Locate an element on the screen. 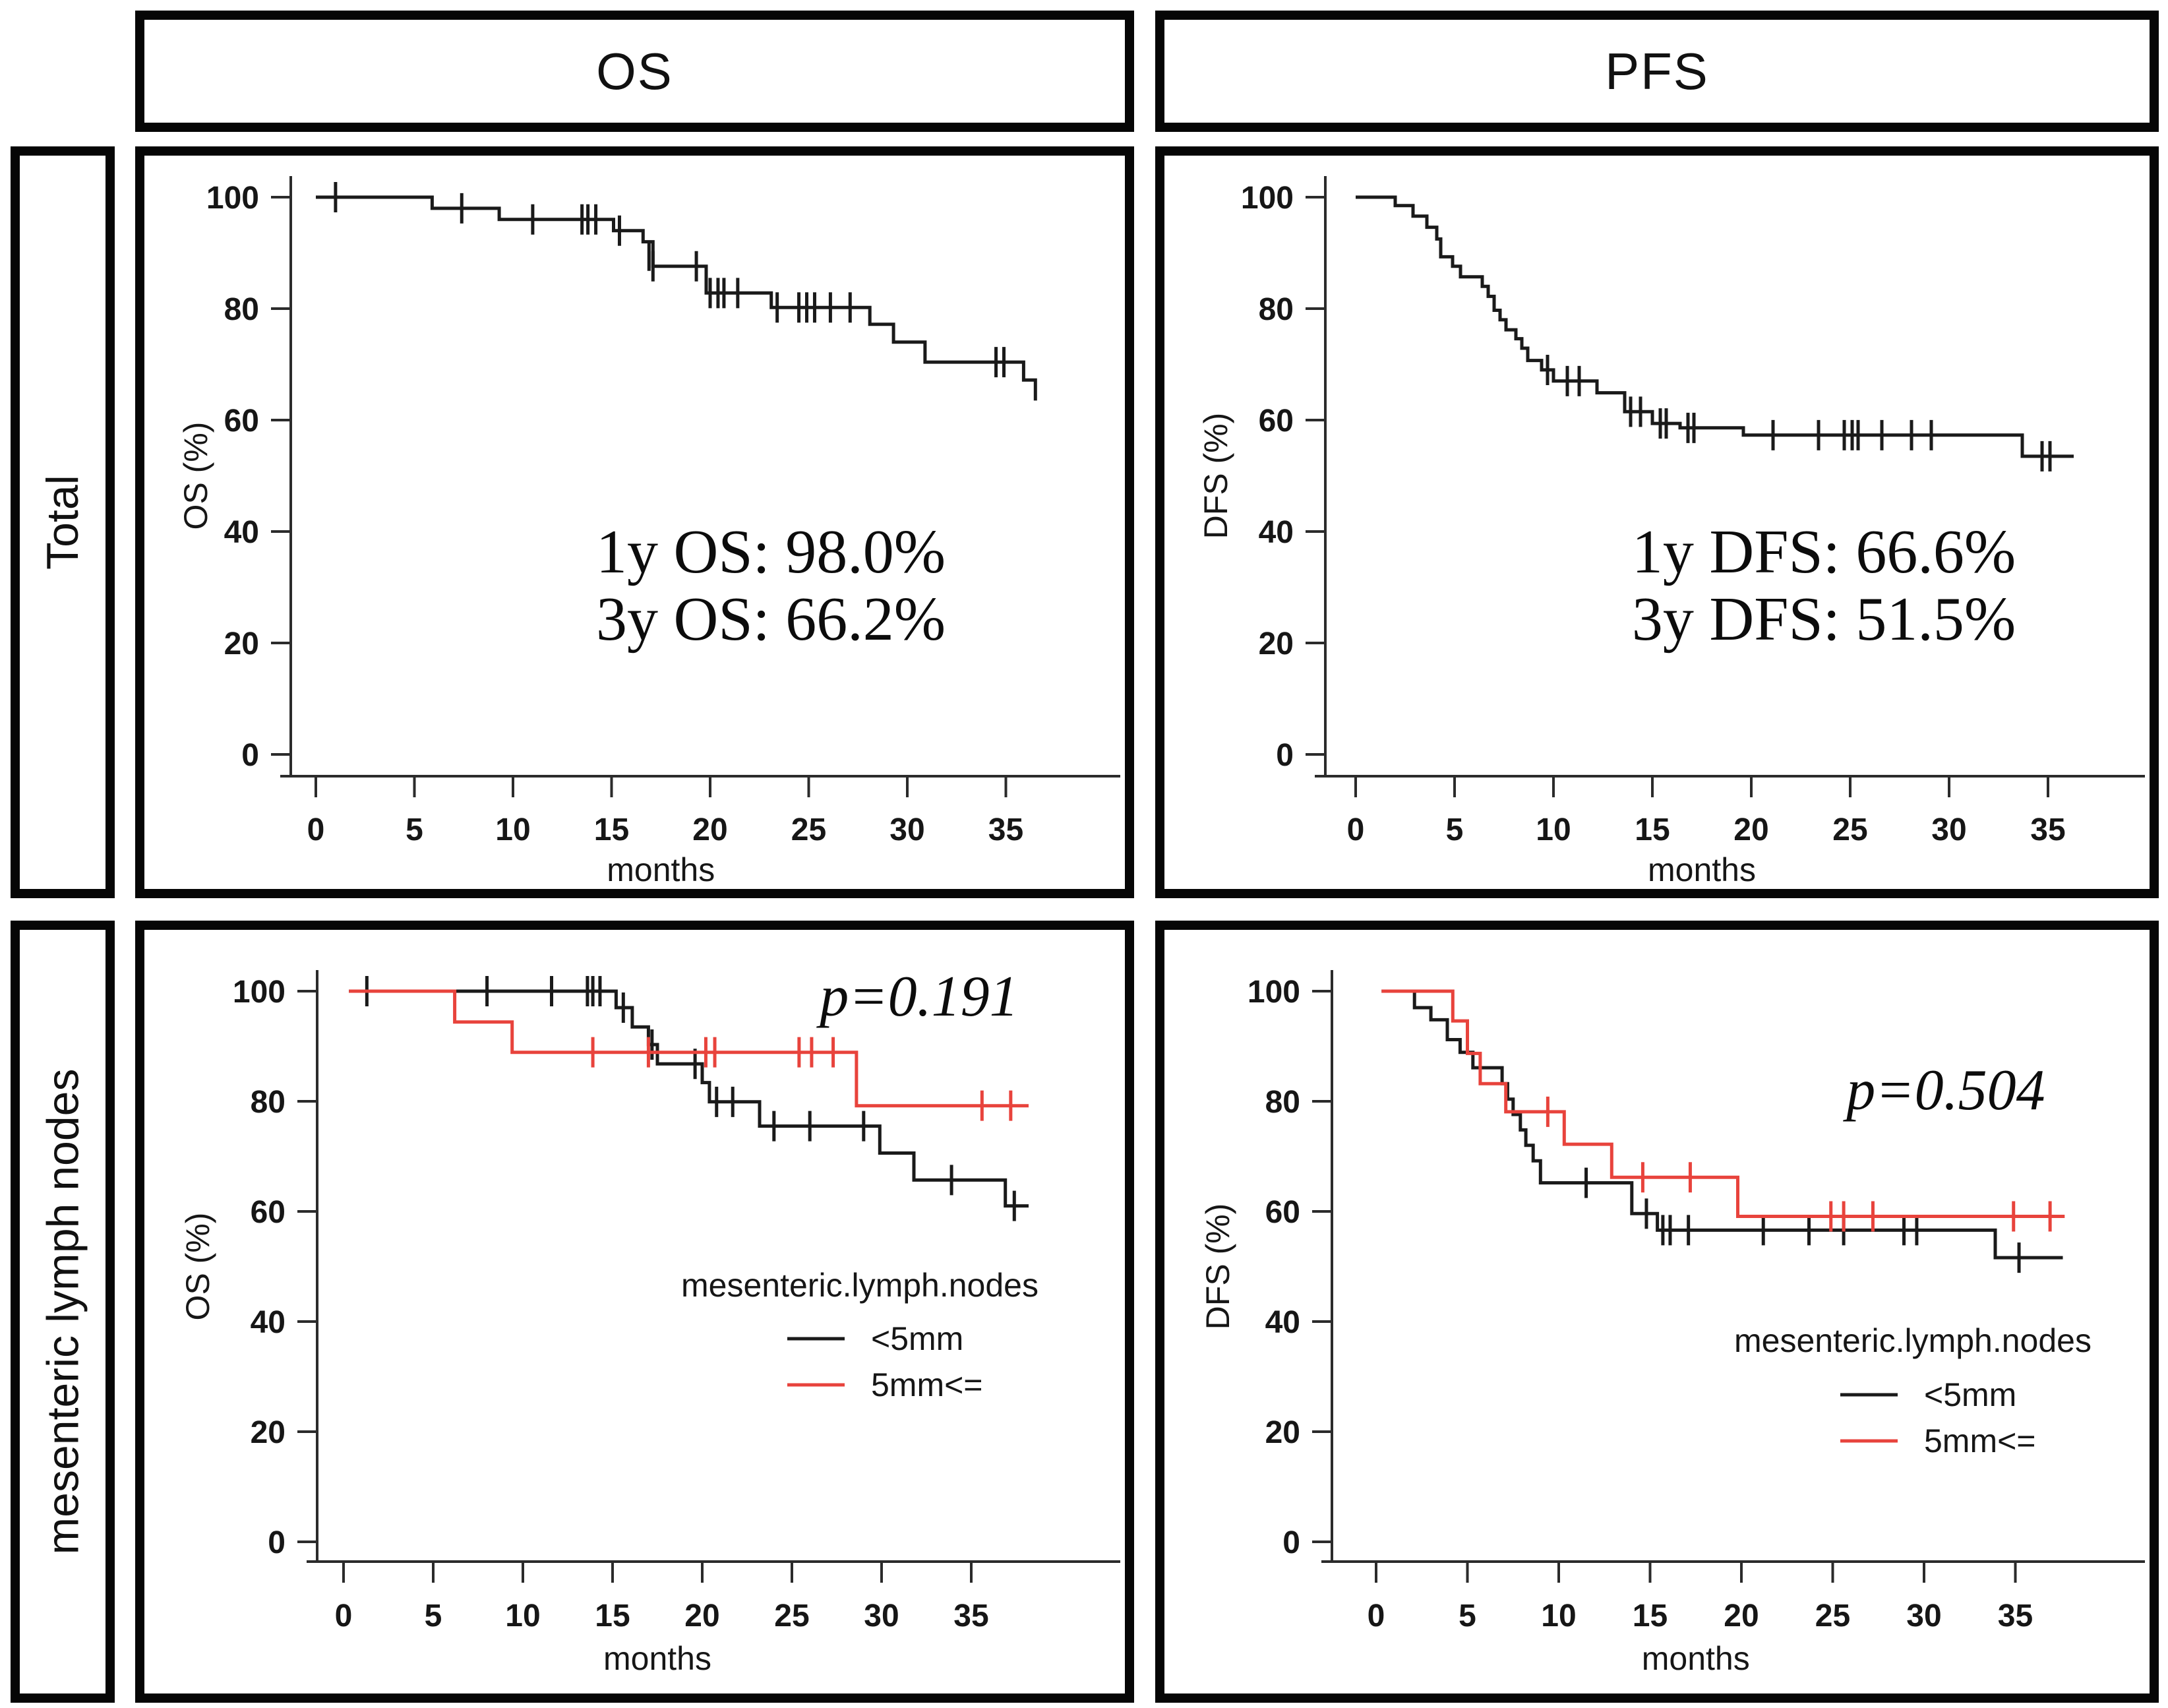 This screenshot has width=2168, height=1708. km-curve-<5mm is located at coordinates (1722, 1125).